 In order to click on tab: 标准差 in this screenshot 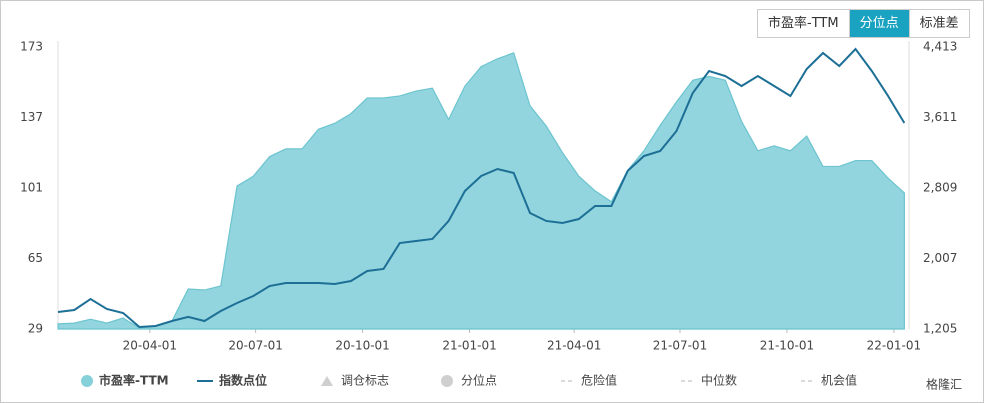, I will do `click(940, 23)`.